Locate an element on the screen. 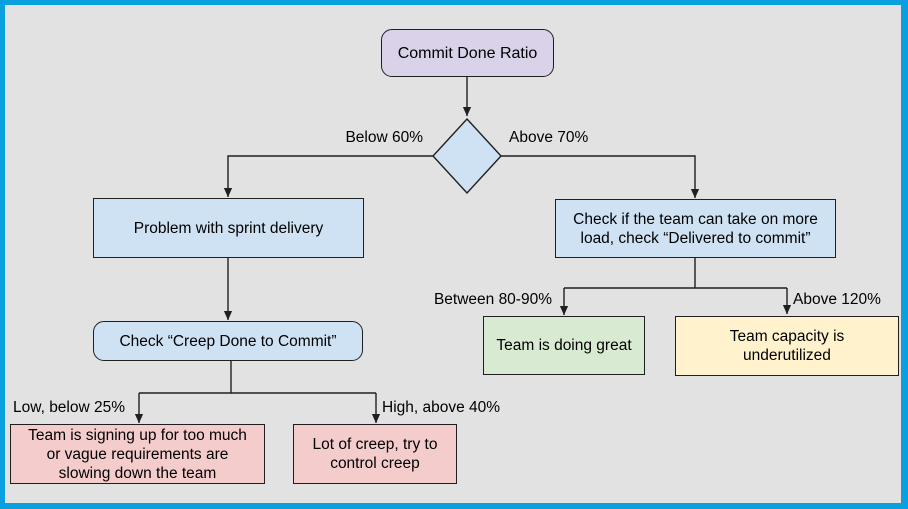  node-check-creep-done-to-commit: Check “Creep Done to Commit” is located at coordinates (228, 341).